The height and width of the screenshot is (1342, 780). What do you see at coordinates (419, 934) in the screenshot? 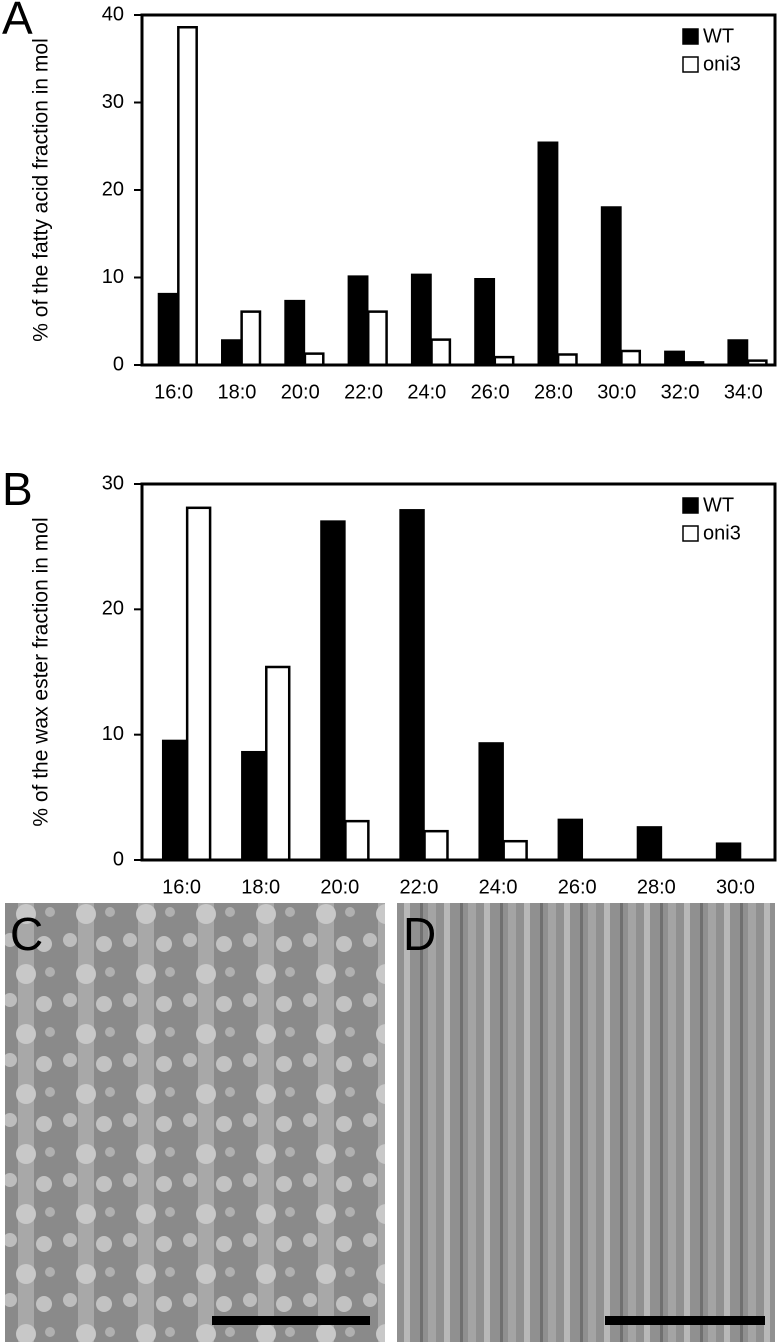
I see `panel-label: D` at bounding box center [419, 934].